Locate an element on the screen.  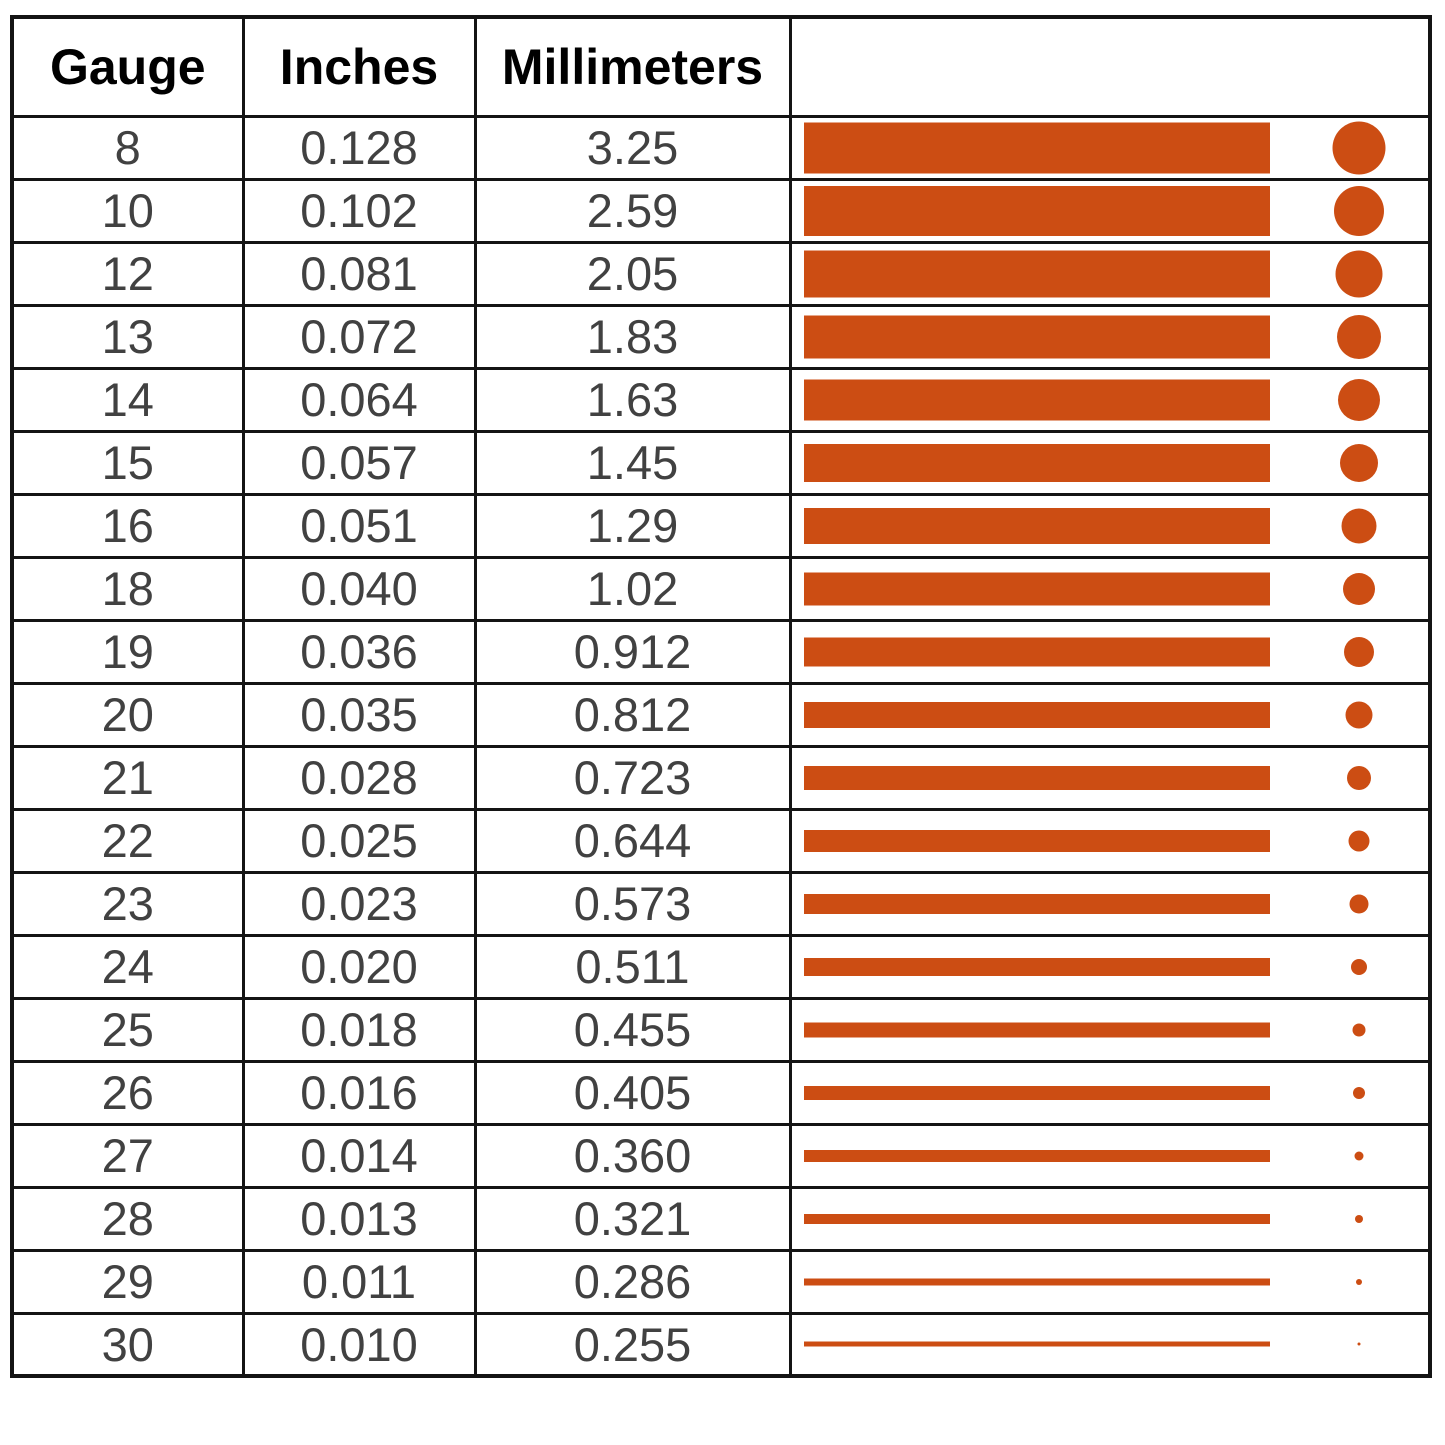
table-row: 8 0.128 3.25 is located at coordinates (721, 147).